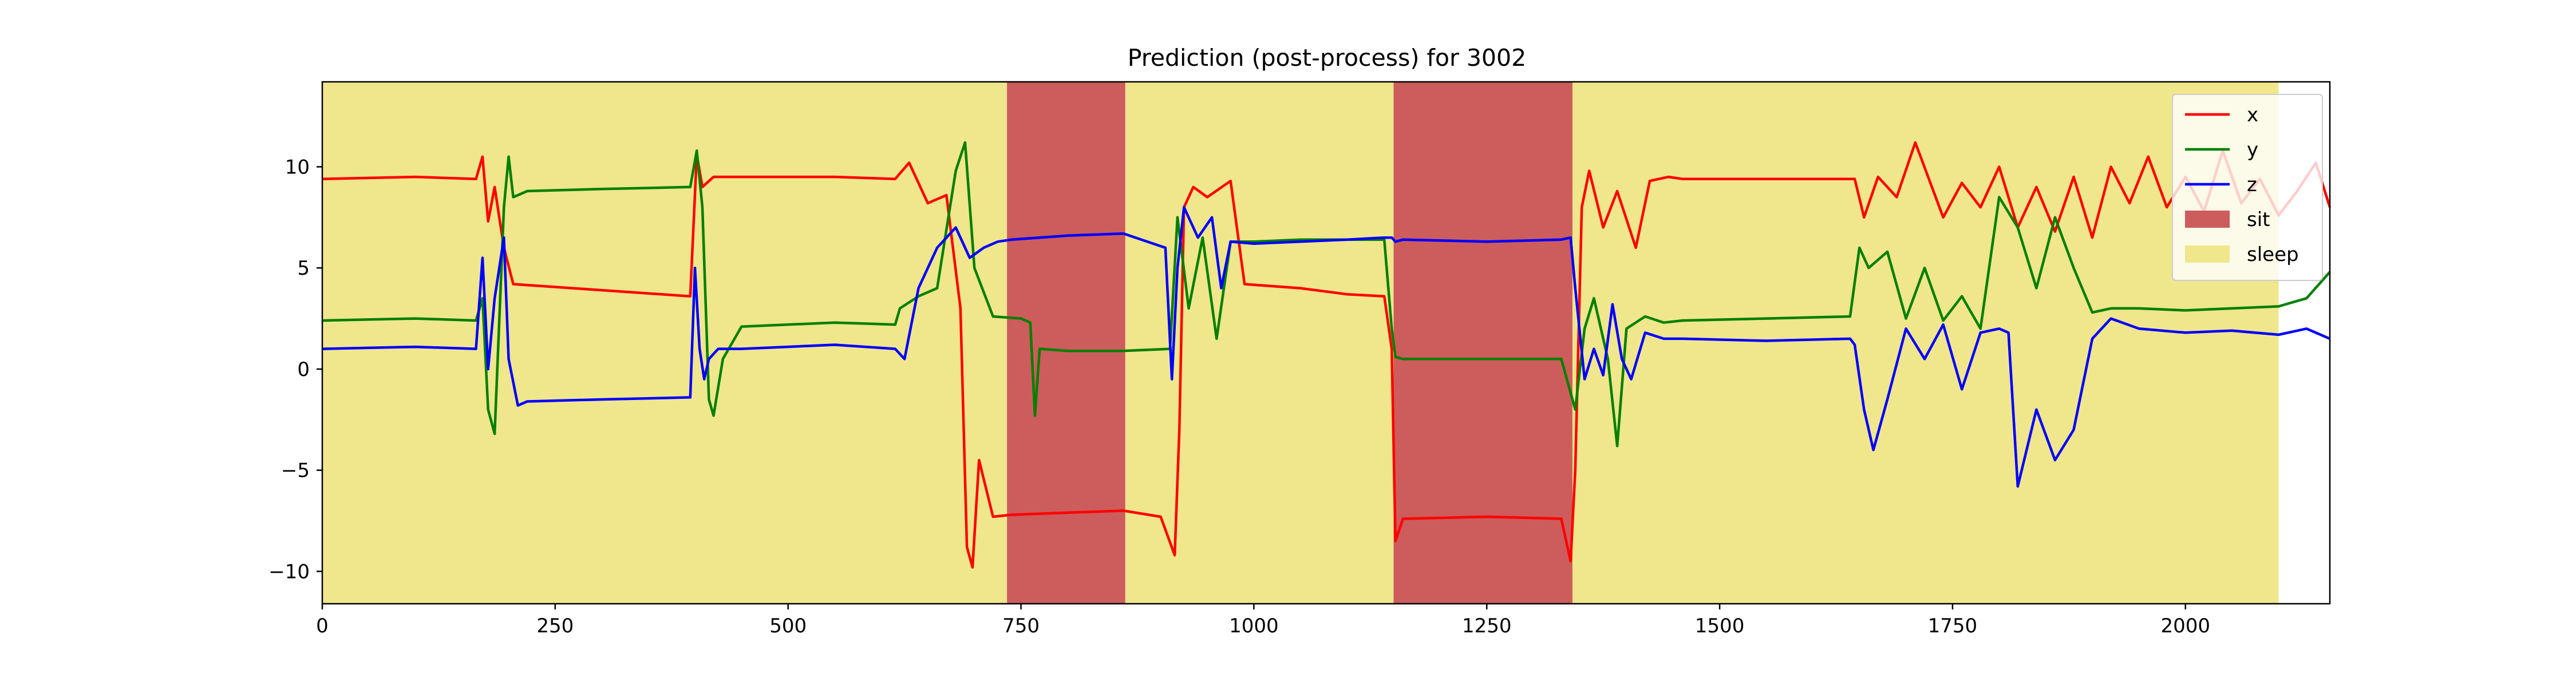 This screenshot has width=2576, height=689. Describe the element at coordinates (2185, 626) in the screenshot. I see `x-tick-label: 2000` at that location.